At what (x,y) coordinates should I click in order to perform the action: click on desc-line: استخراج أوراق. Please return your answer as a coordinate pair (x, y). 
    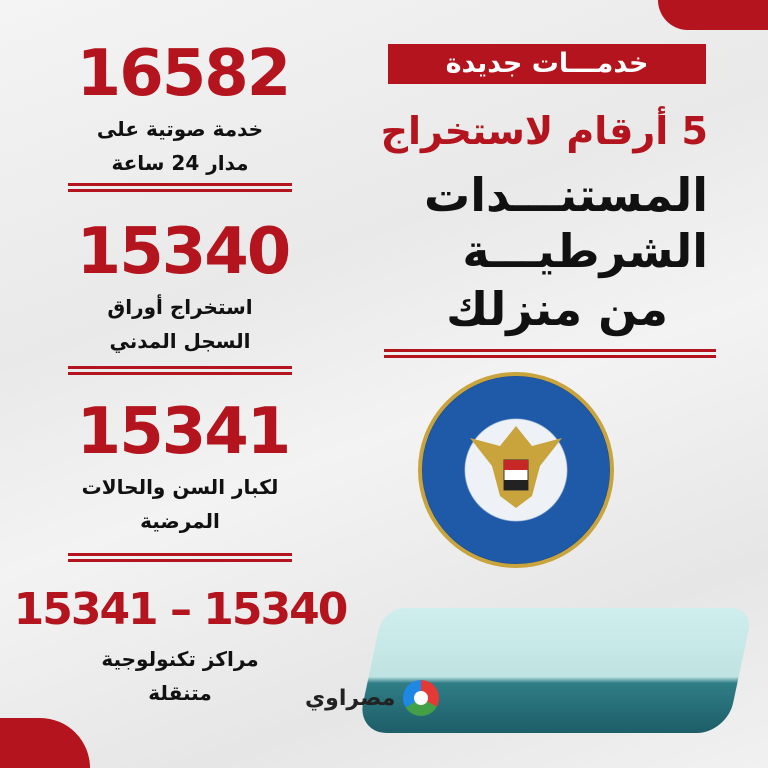
    Looking at the image, I should click on (180, 307).